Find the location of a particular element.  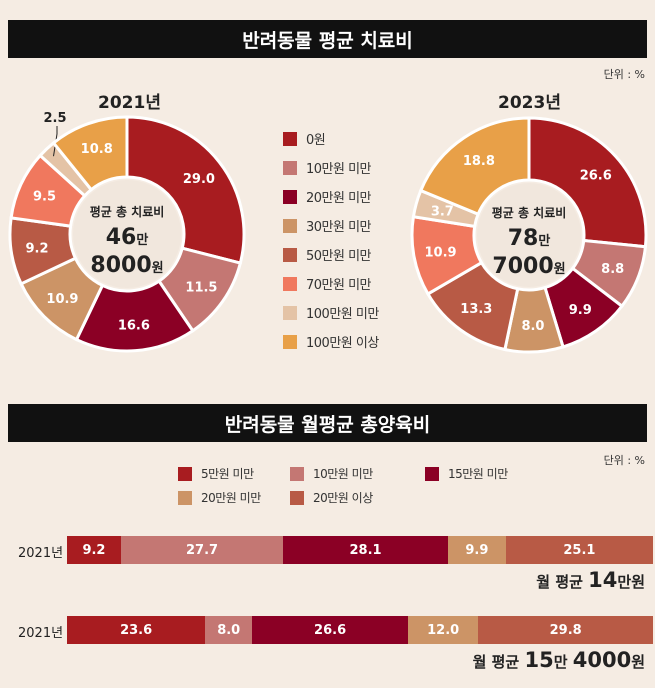

legend-label: 5만원 미만 is located at coordinates (227, 474).